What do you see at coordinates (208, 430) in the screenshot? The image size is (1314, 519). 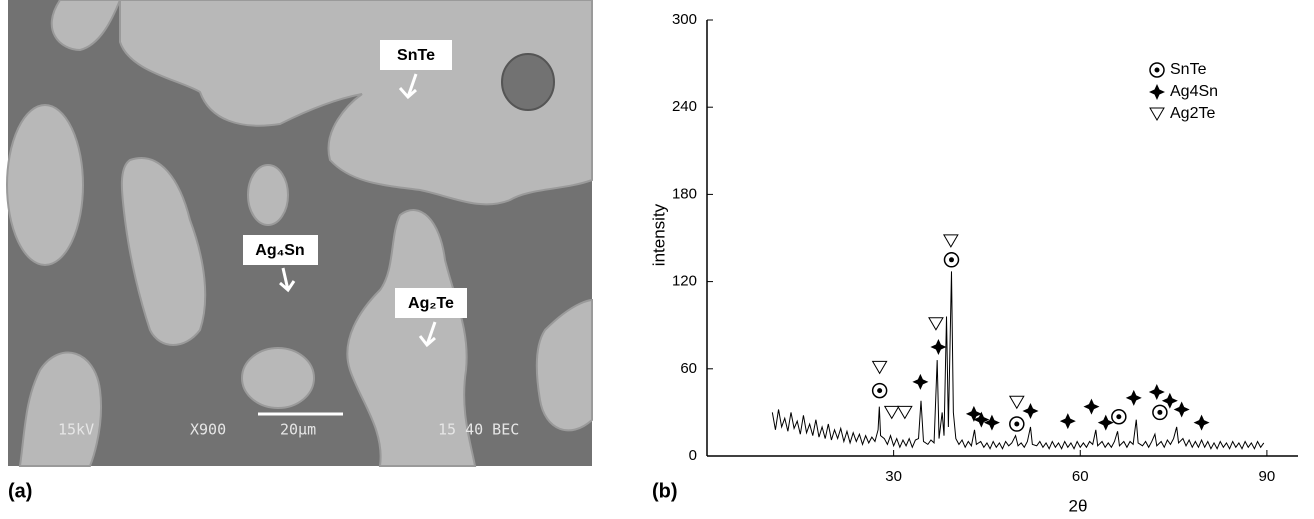 I see `footer-text: X900` at bounding box center [208, 430].